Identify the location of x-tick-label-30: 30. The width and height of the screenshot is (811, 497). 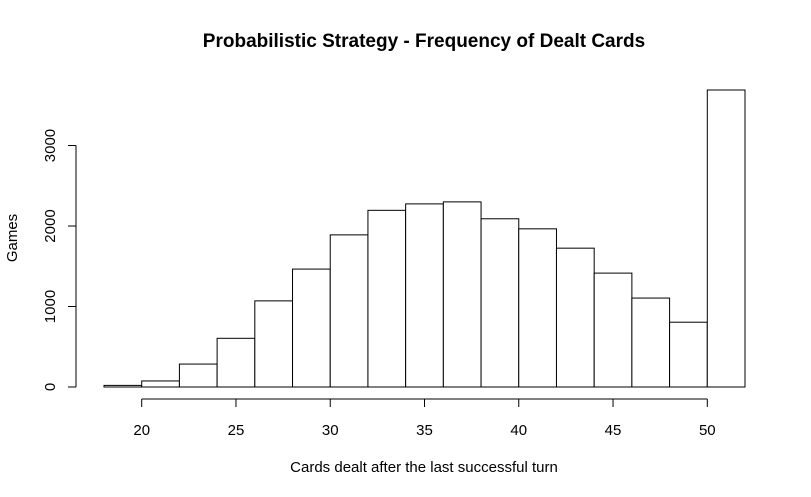
(330, 430).